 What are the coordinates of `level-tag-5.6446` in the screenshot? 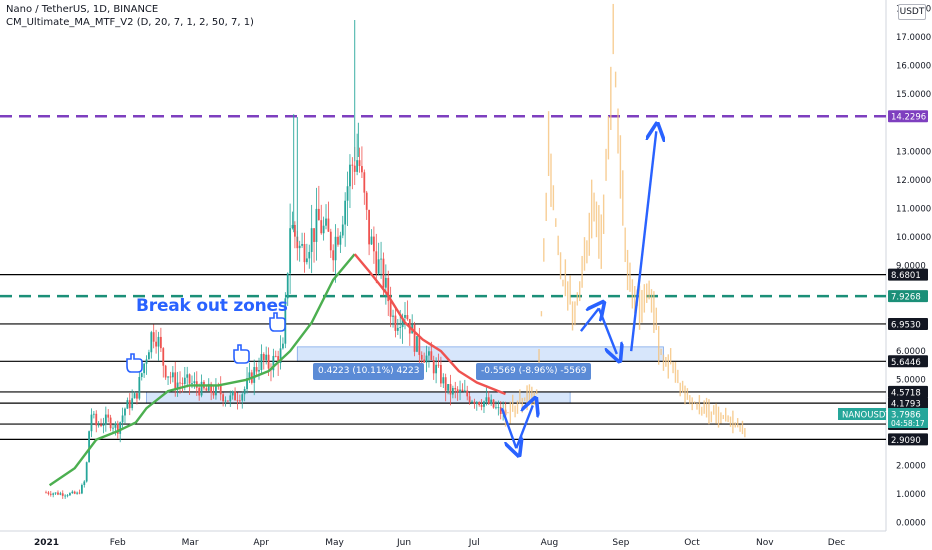 It's located at (908, 361).